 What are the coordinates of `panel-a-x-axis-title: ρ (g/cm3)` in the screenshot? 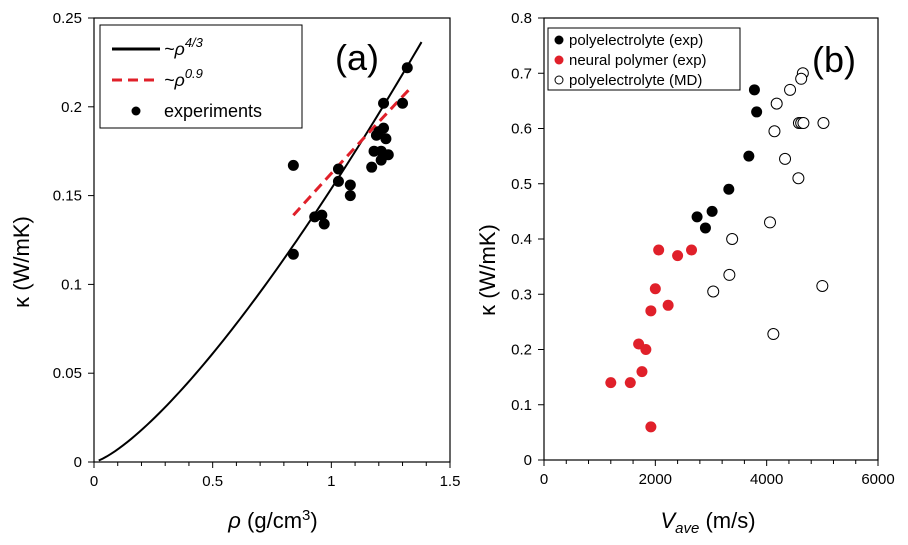 It's located at (272, 520).